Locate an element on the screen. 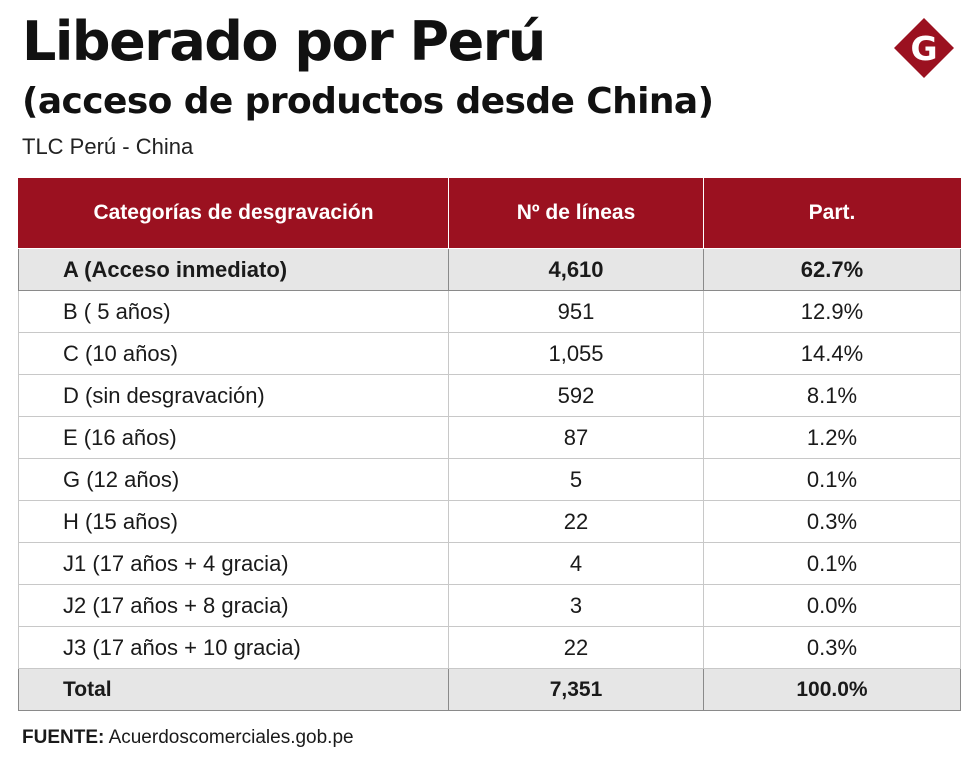  row-category: G (12 años) is located at coordinates (233, 479).